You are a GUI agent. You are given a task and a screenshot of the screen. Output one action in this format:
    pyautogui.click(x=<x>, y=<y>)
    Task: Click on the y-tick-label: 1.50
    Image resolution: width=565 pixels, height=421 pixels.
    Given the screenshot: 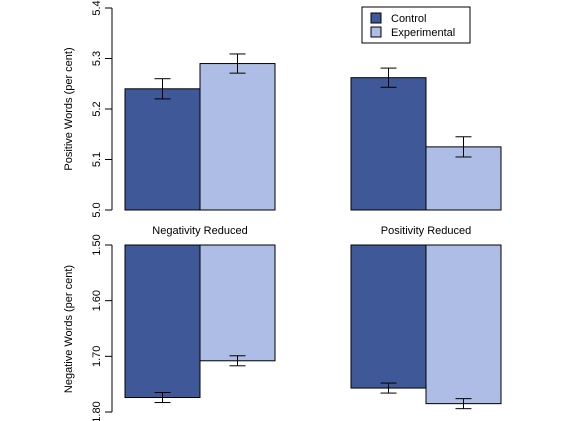 What is the action you would take?
    pyautogui.click(x=97, y=244)
    